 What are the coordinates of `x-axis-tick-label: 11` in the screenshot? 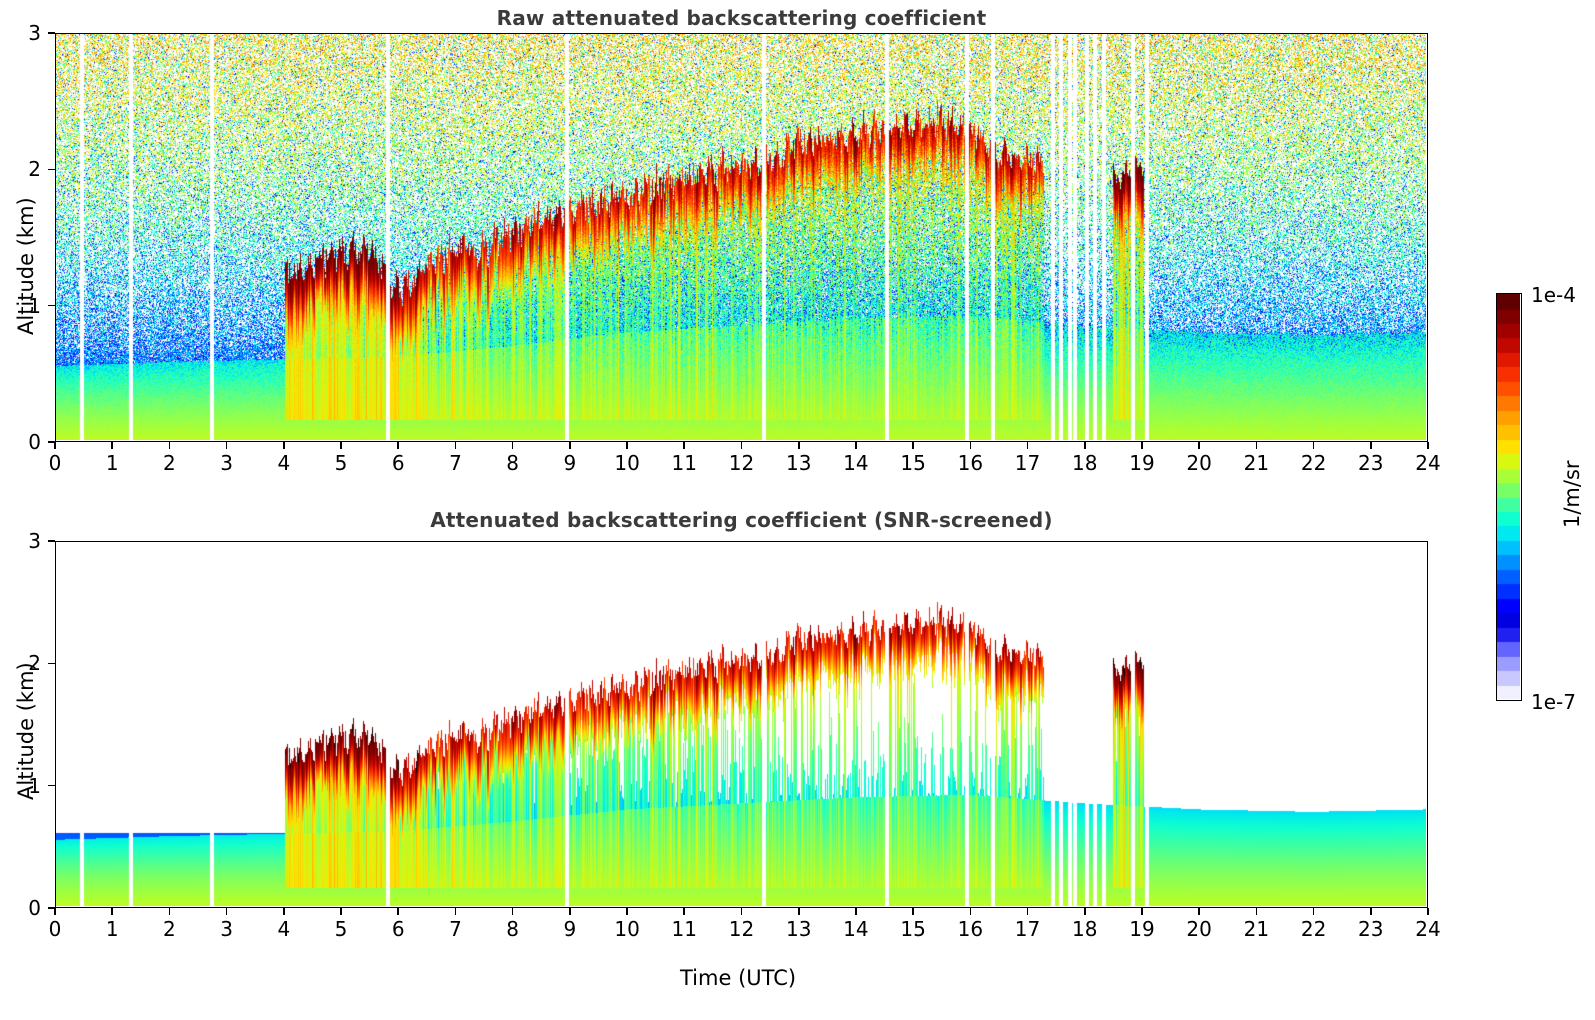 It's located at (684, 463).